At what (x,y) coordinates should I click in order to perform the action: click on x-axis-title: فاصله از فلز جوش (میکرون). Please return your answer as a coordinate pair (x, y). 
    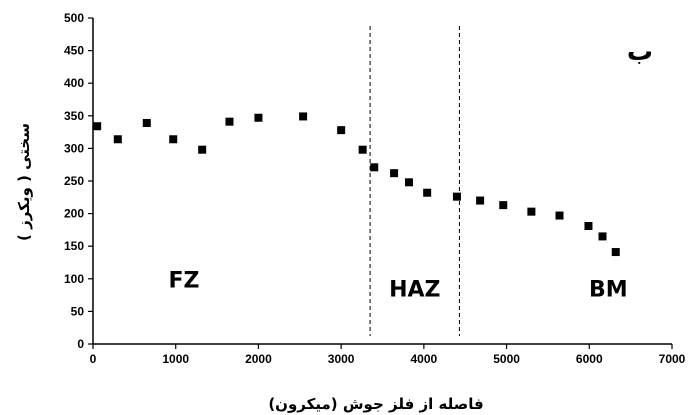
    Looking at the image, I should click on (375, 404).